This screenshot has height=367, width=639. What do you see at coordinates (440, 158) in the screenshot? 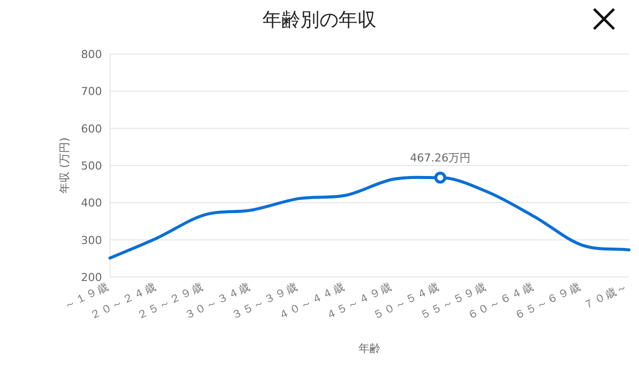
I see `annotation: 467.26万円` at bounding box center [440, 158].